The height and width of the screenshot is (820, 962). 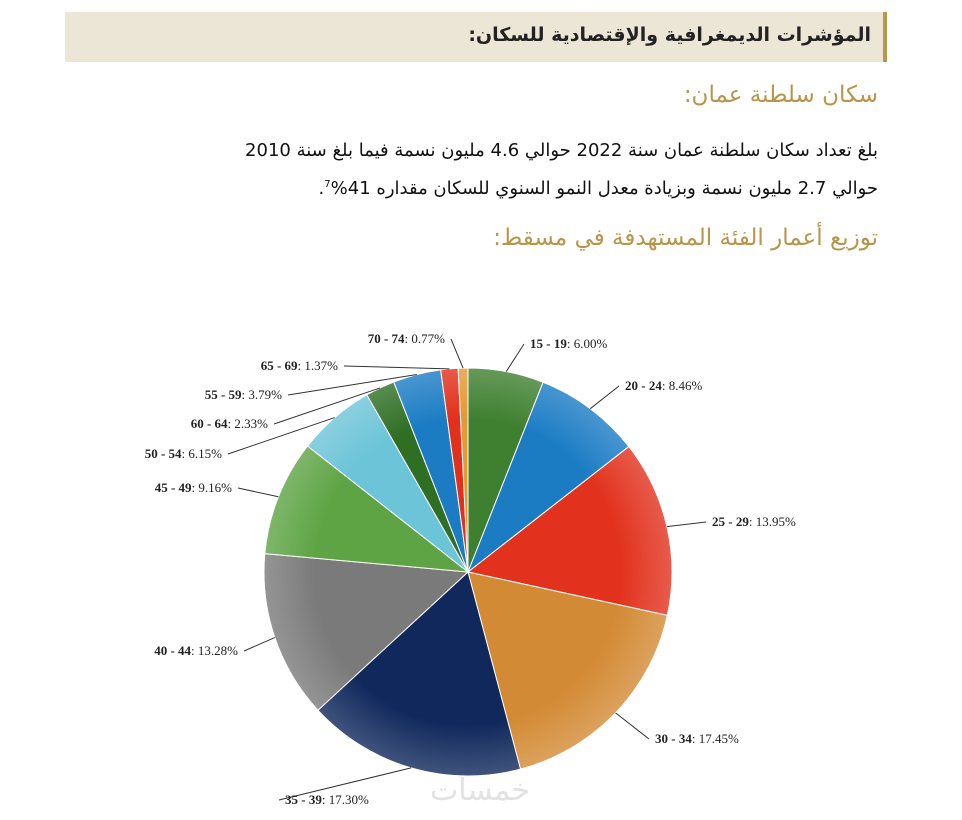 I want to click on slice-value: : 2.33%, so click(x=248, y=423).